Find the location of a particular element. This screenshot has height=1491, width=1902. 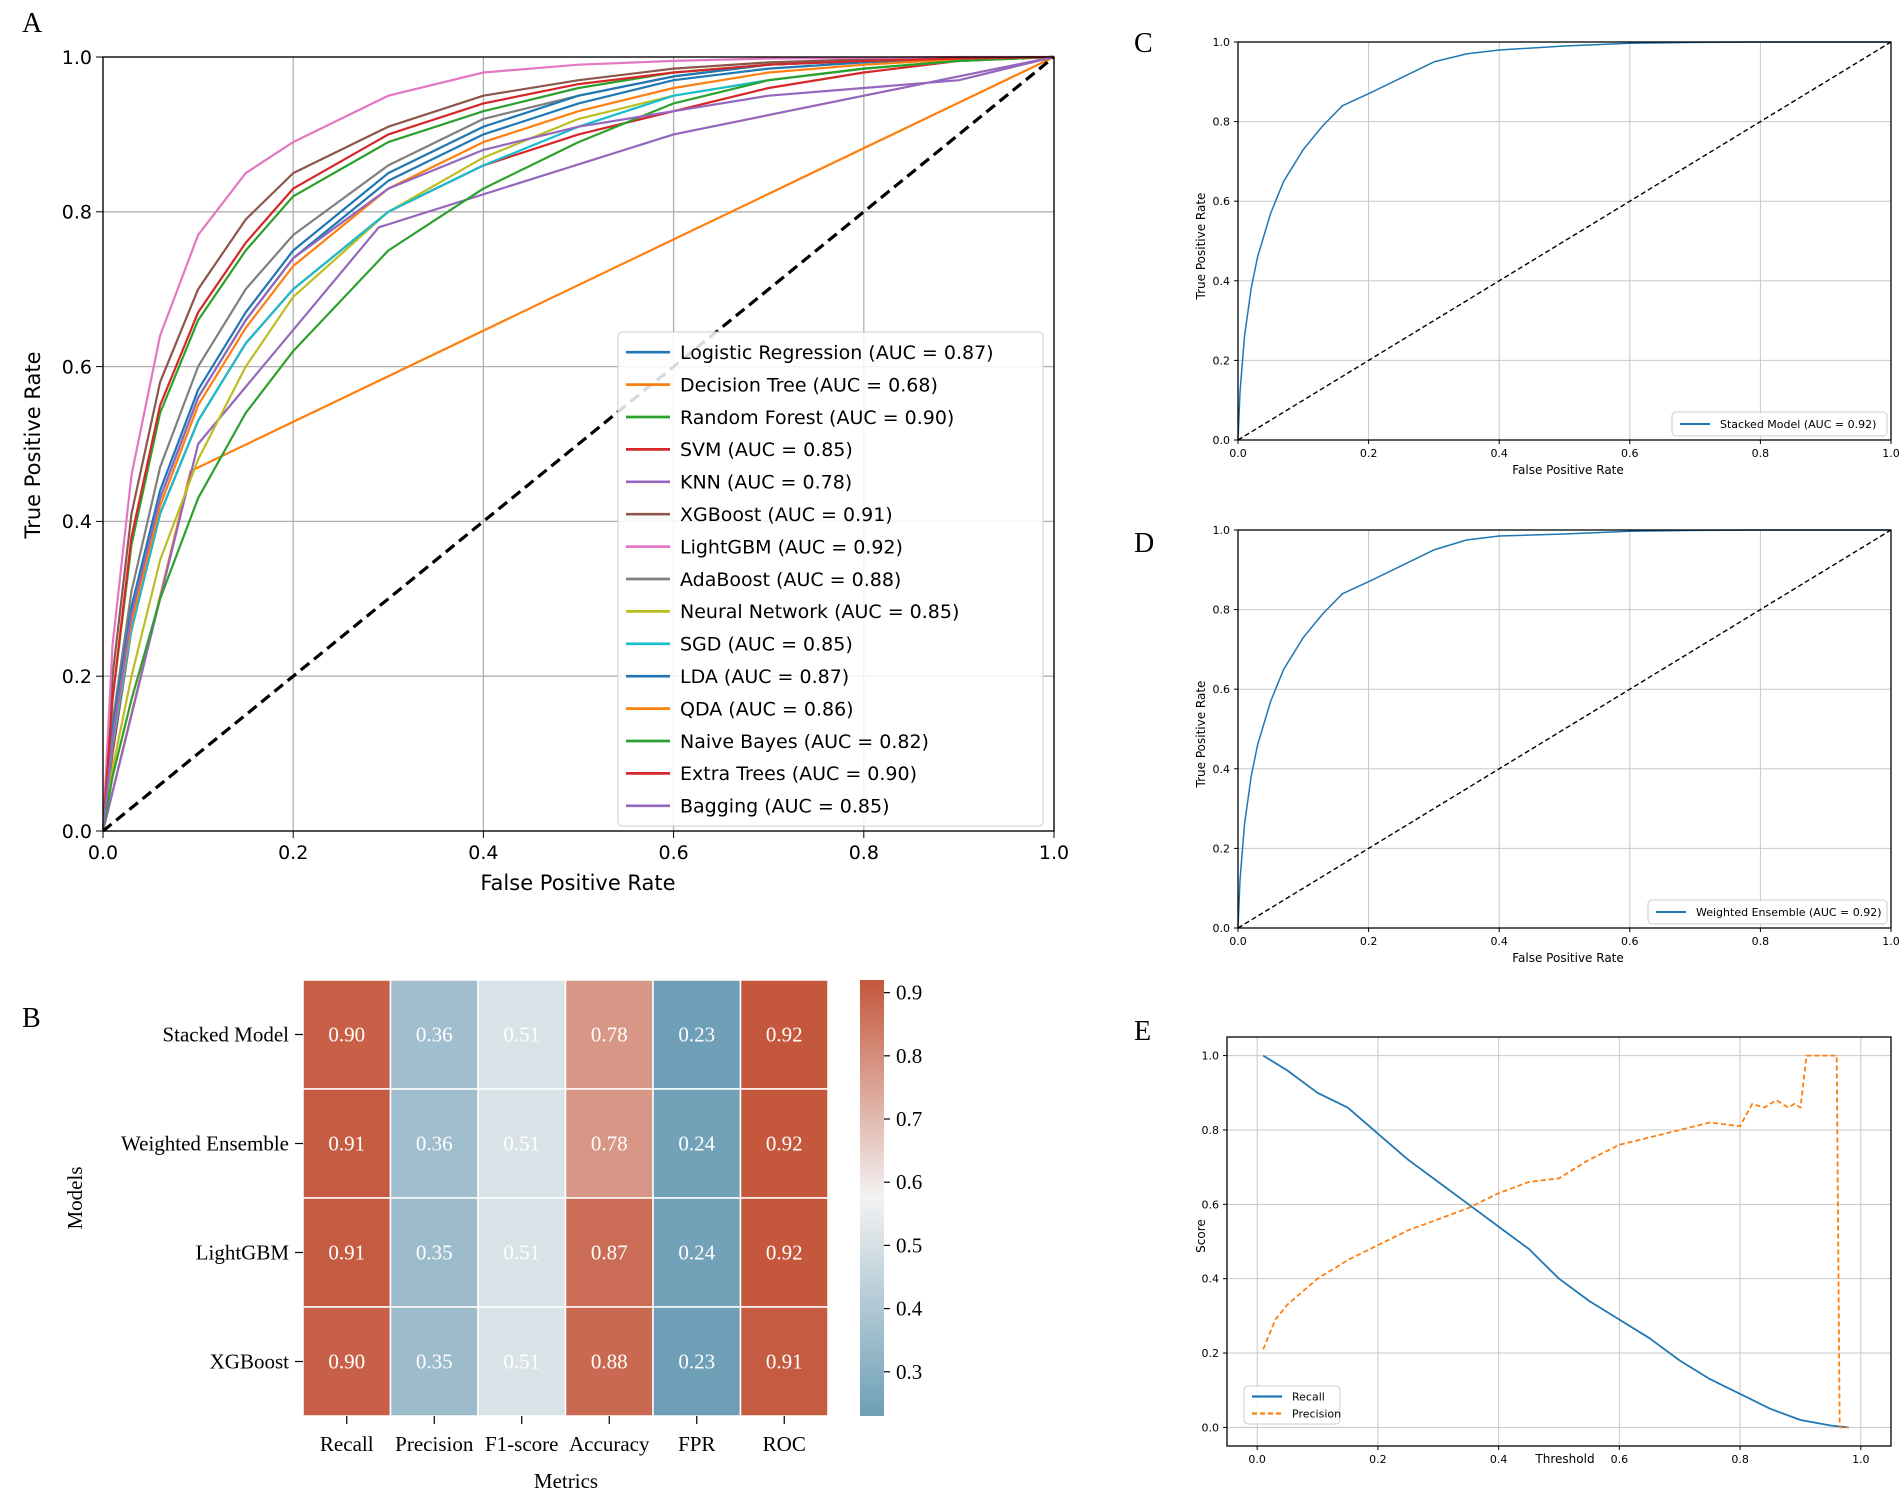

legend-label: Precision is located at coordinates (1316, 1413).